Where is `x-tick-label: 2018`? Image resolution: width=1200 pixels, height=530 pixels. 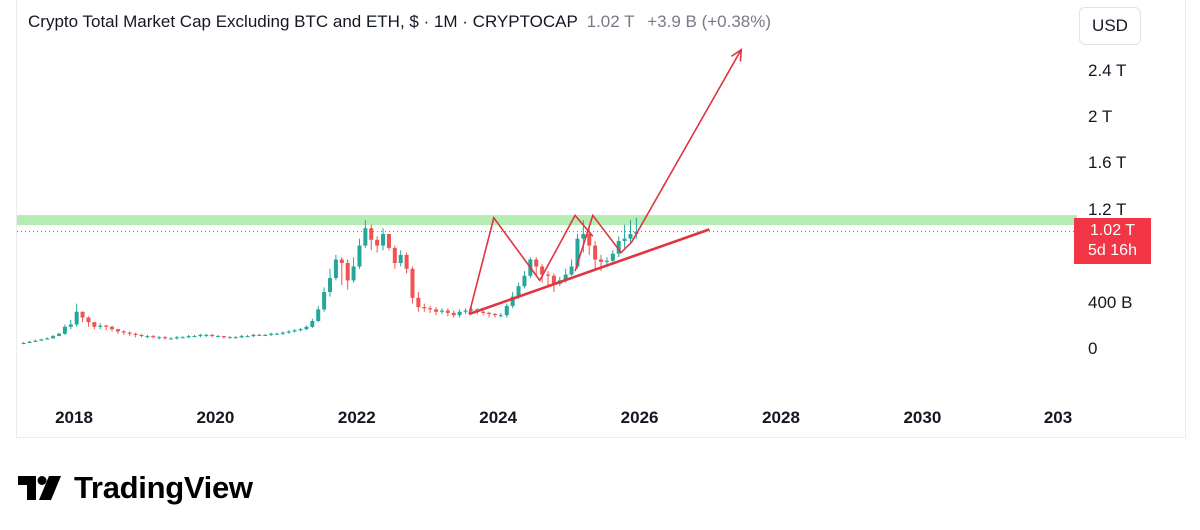 x-tick-label: 2018 is located at coordinates (74, 417).